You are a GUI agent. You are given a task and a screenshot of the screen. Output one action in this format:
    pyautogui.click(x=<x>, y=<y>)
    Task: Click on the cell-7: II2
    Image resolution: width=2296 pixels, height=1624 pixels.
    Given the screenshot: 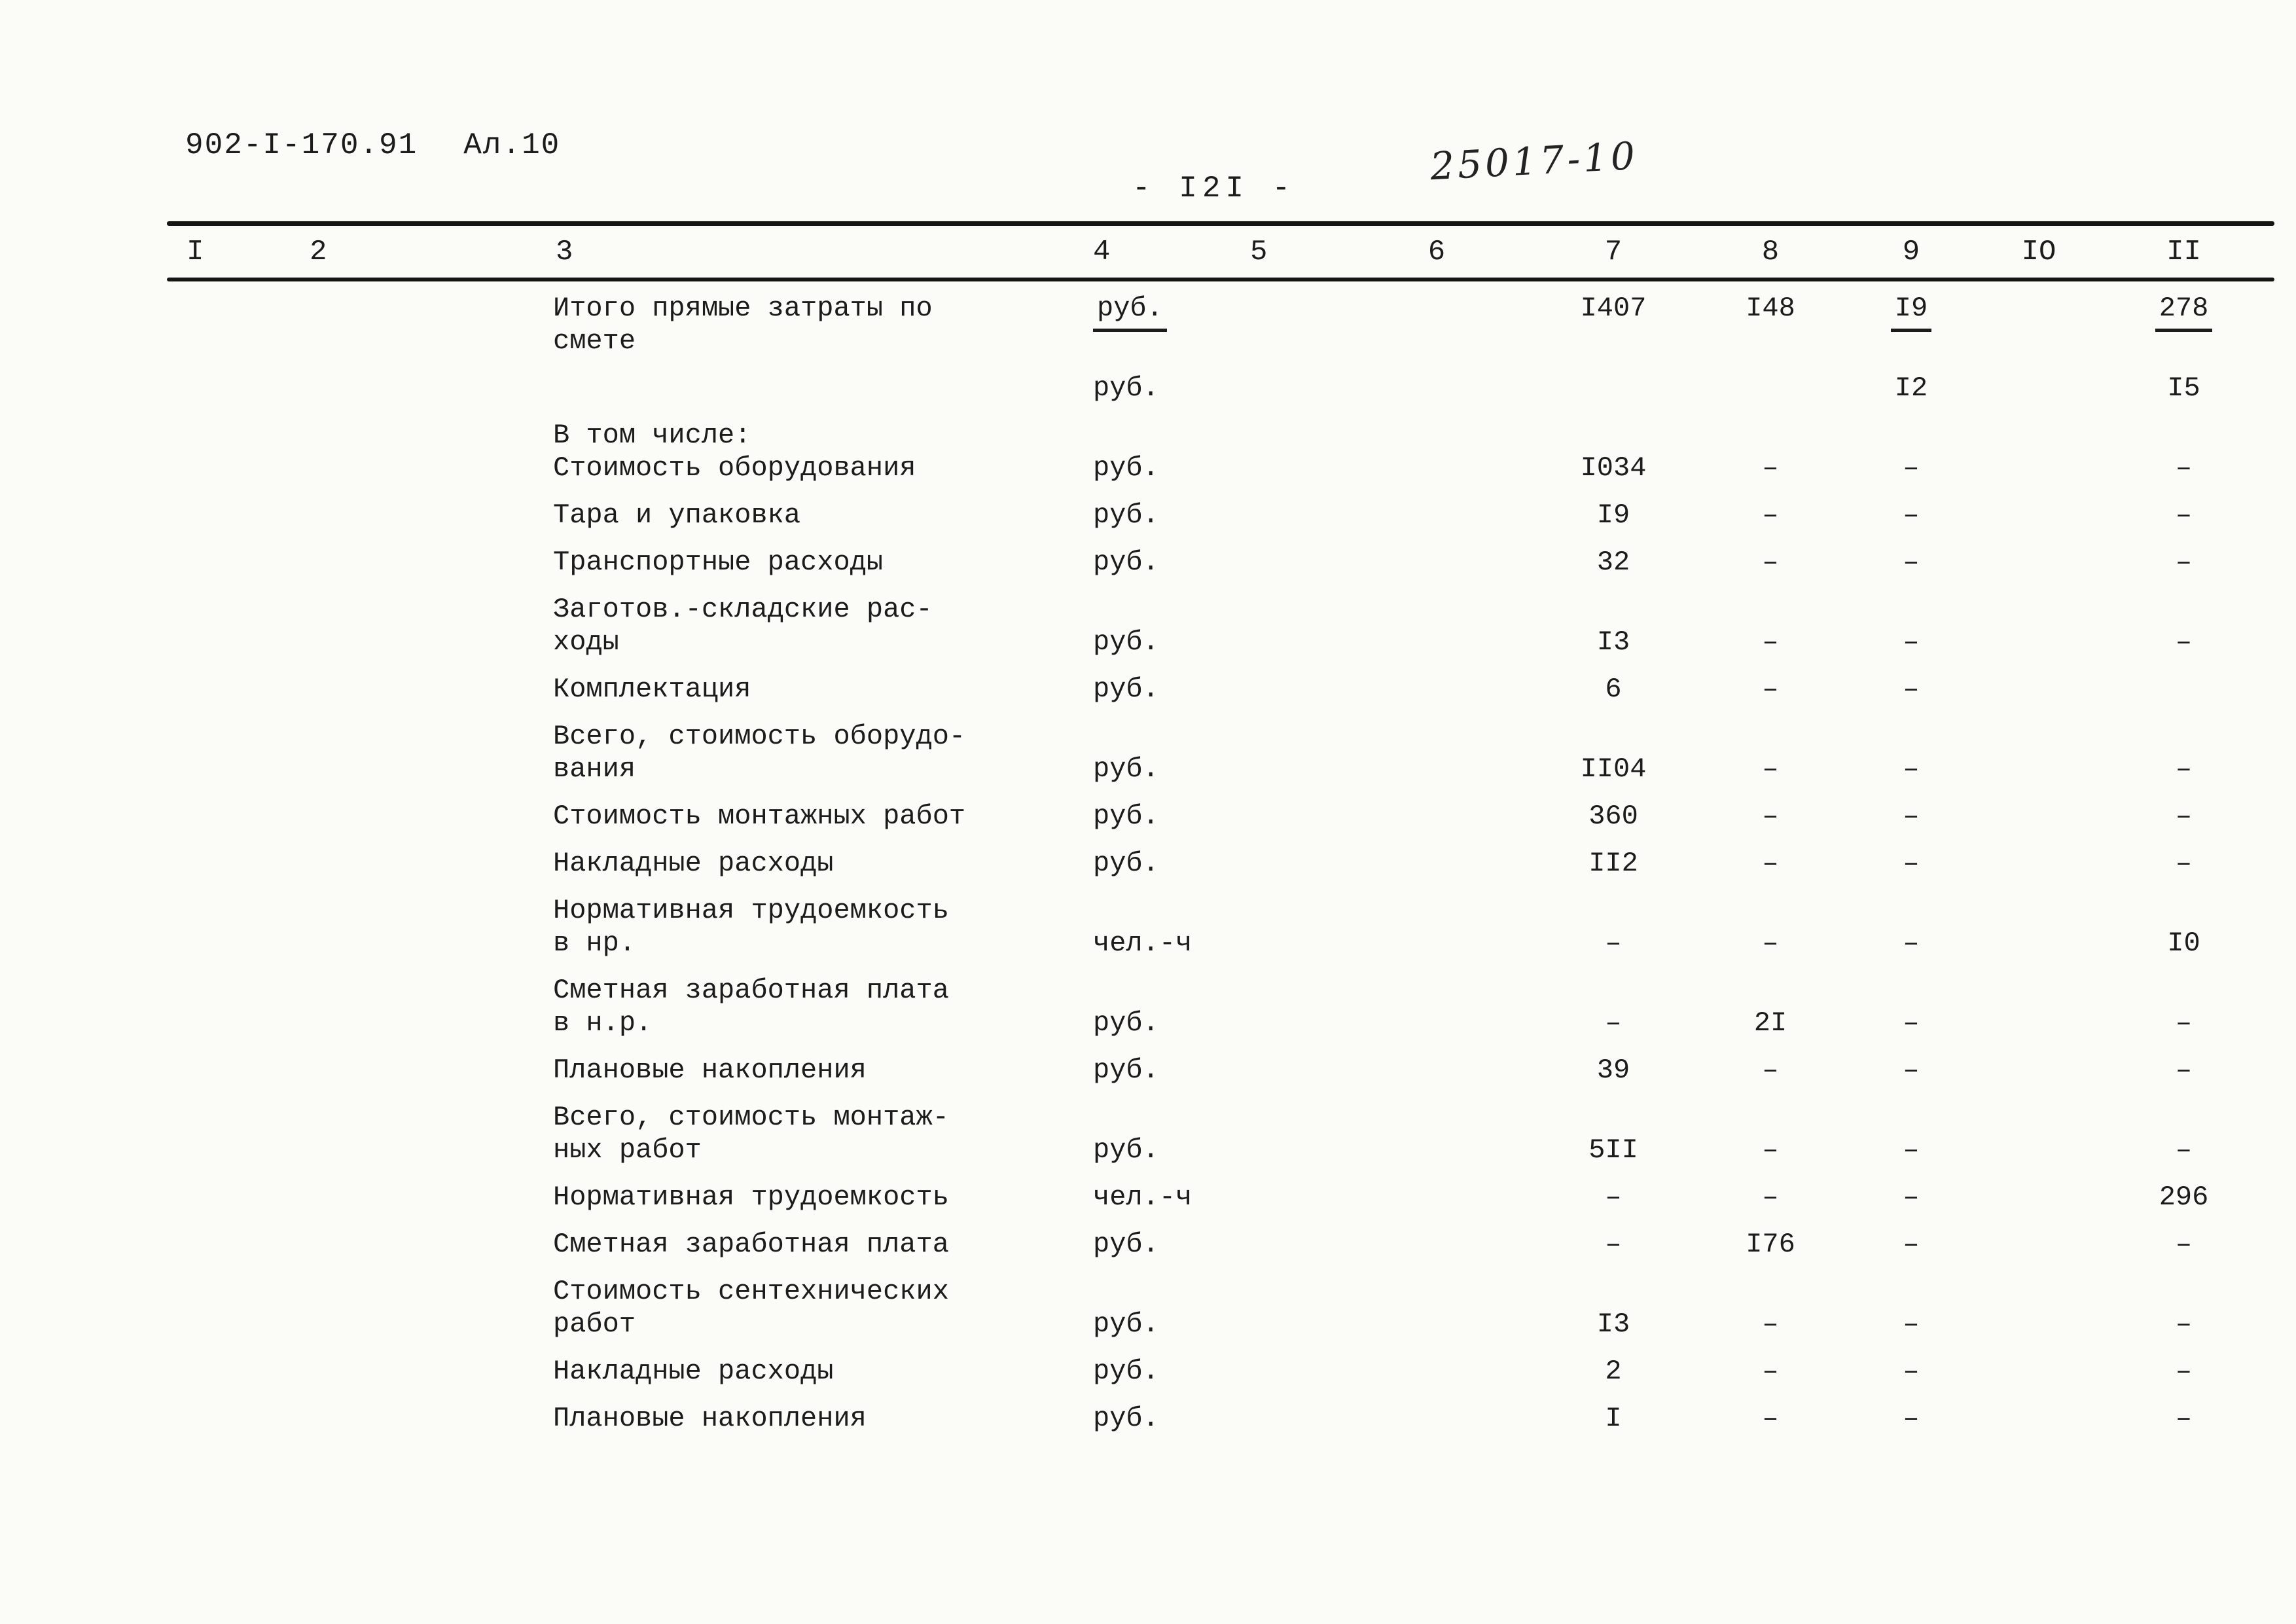 What is the action you would take?
    pyautogui.click(x=1613, y=863)
    